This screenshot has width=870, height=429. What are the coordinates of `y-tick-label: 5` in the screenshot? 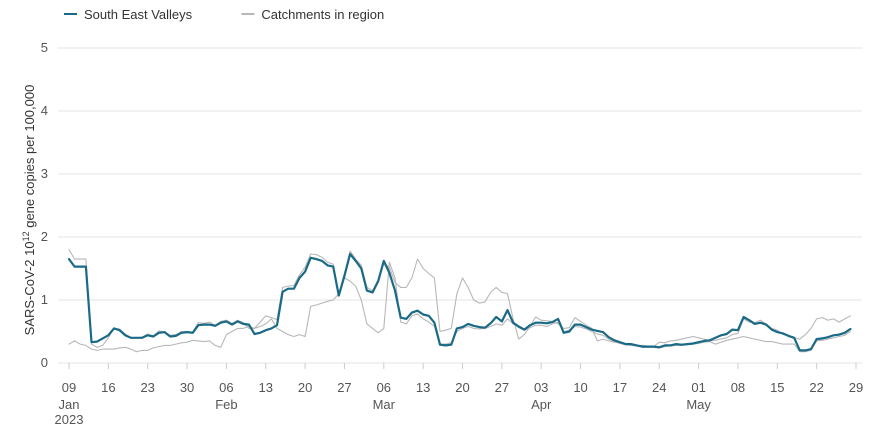 It's located at (44, 47).